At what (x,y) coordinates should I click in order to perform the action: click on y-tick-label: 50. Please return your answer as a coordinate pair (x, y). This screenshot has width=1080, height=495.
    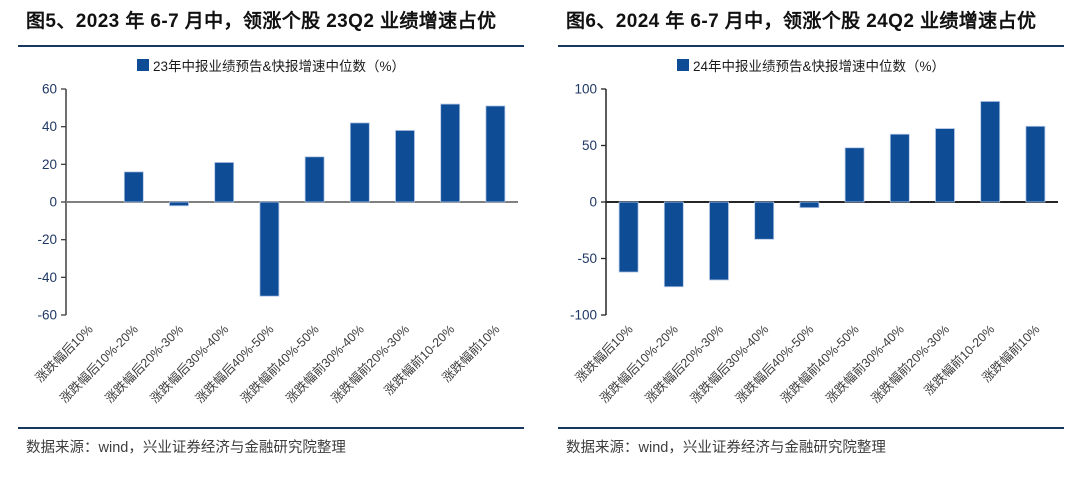
    Looking at the image, I should click on (589, 145).